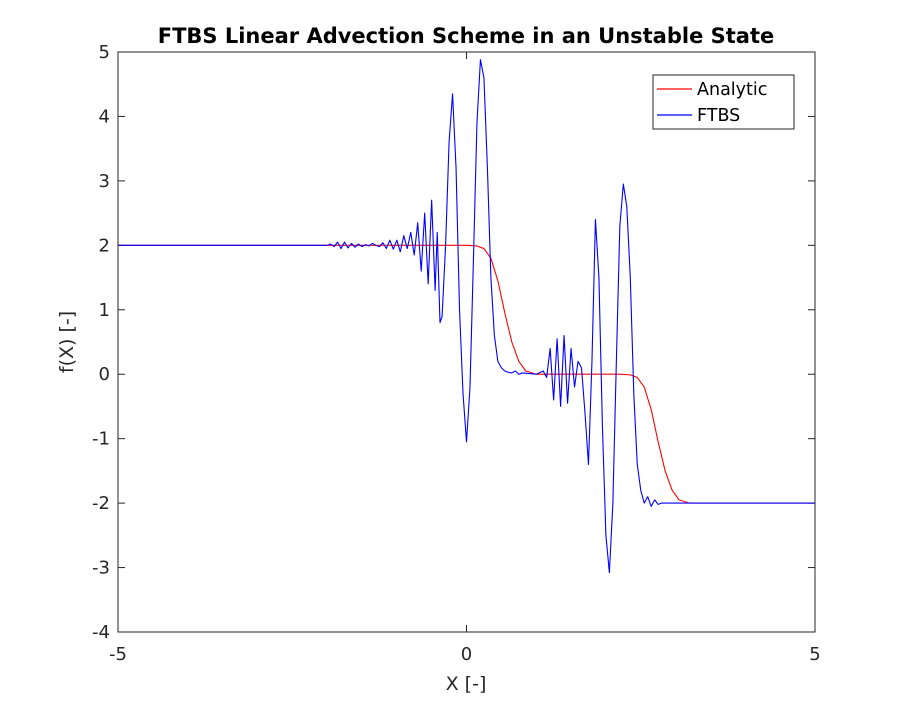 The height and width of the screenshot is (716, 900). Describe the element at coordinates (814, 654) in the screenshot. I see `x-tick-label: 5` at that location.